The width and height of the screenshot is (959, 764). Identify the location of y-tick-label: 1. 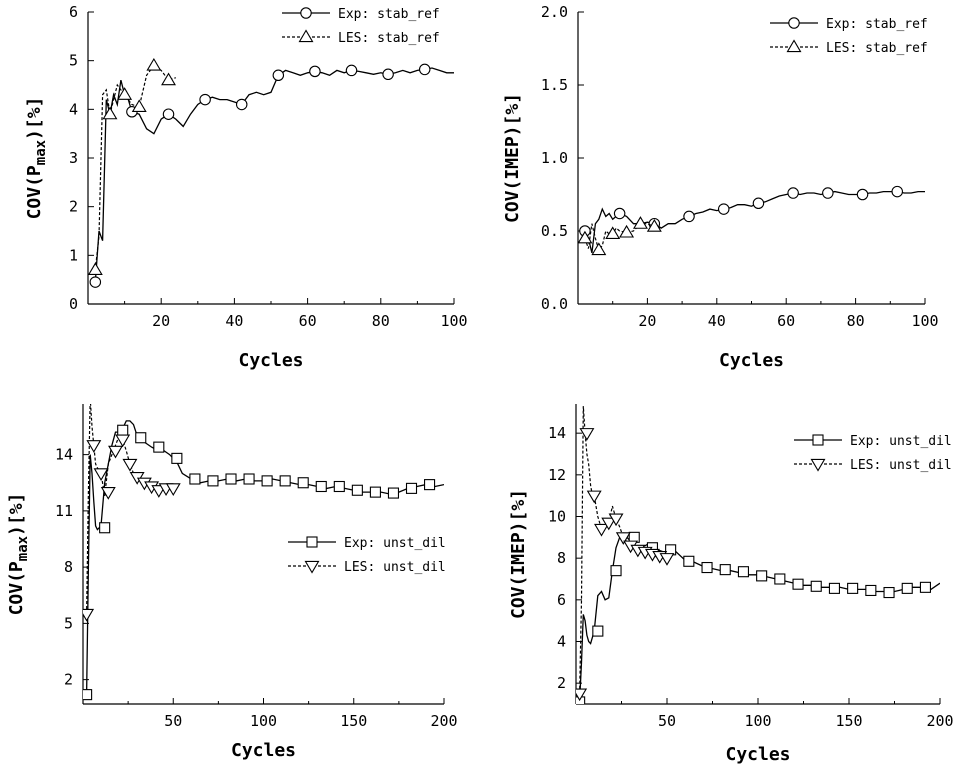
(73, 255).